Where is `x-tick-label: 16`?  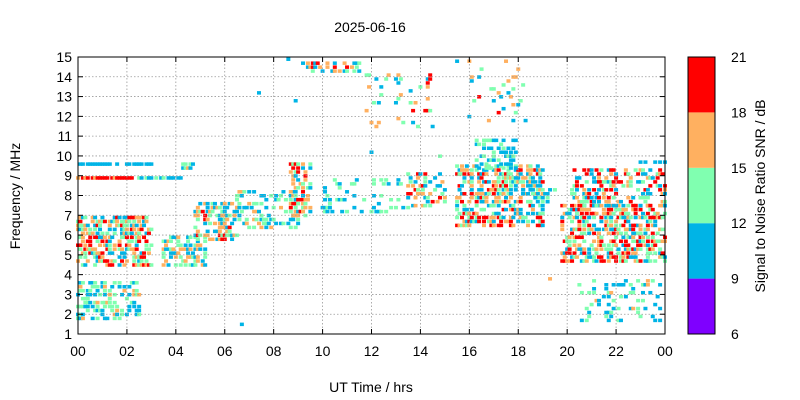
x-tick-label: 16 is located at coordinates (470, 351).